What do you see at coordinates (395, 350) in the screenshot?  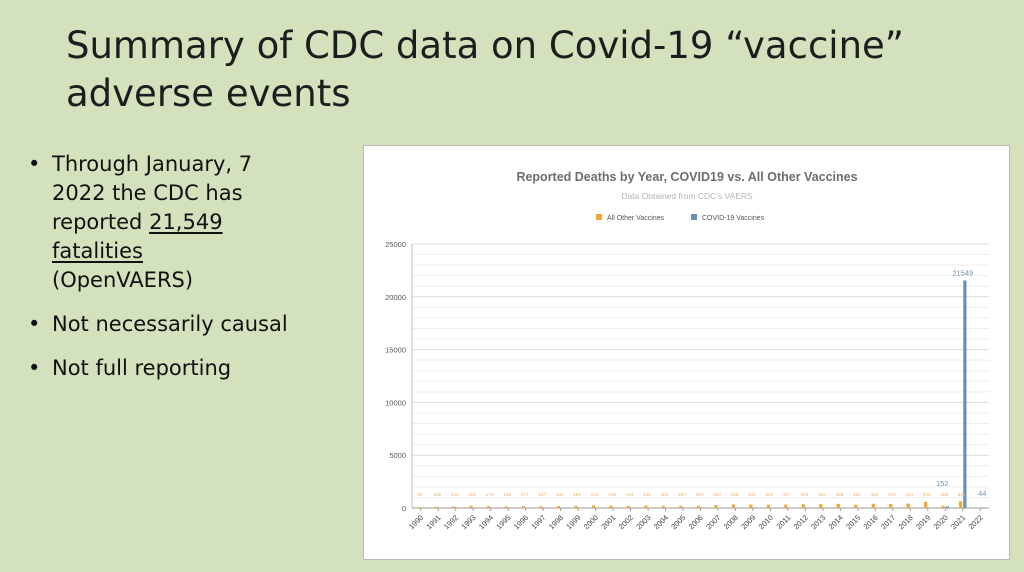 I see `y-tick-label: 15000` at bounding box center [395, 350].